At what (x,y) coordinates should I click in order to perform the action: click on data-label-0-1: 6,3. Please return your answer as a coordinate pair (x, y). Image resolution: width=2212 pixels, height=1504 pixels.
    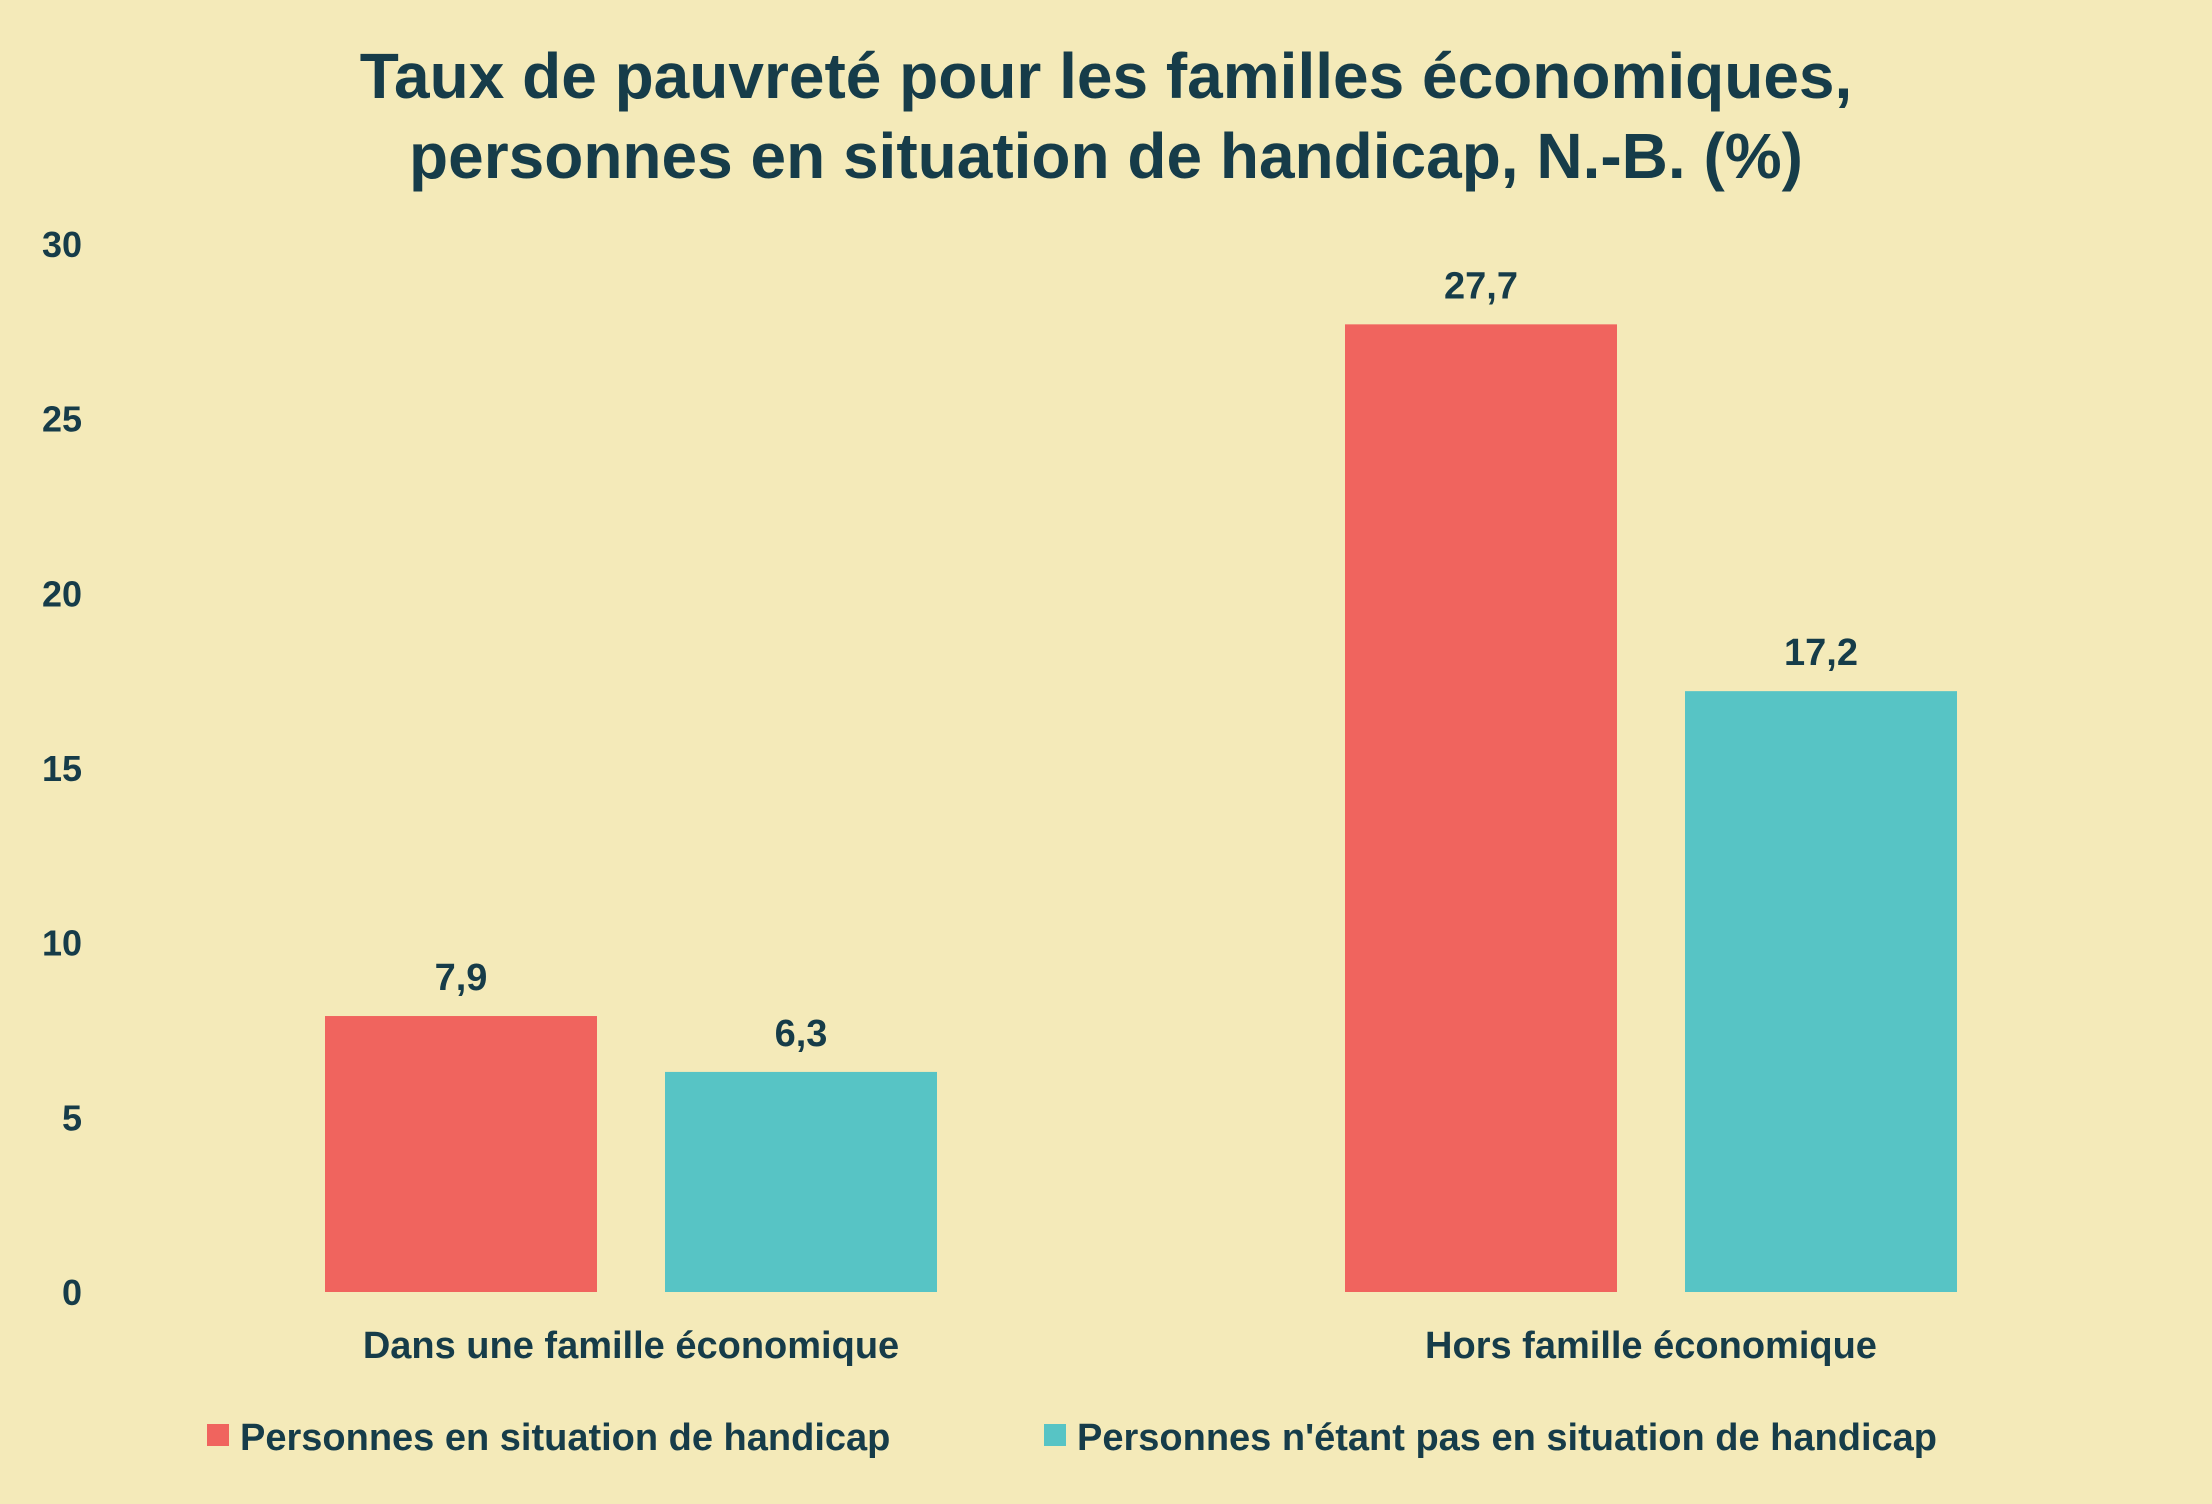
    Looking at the image, I should click on (801, 1034).